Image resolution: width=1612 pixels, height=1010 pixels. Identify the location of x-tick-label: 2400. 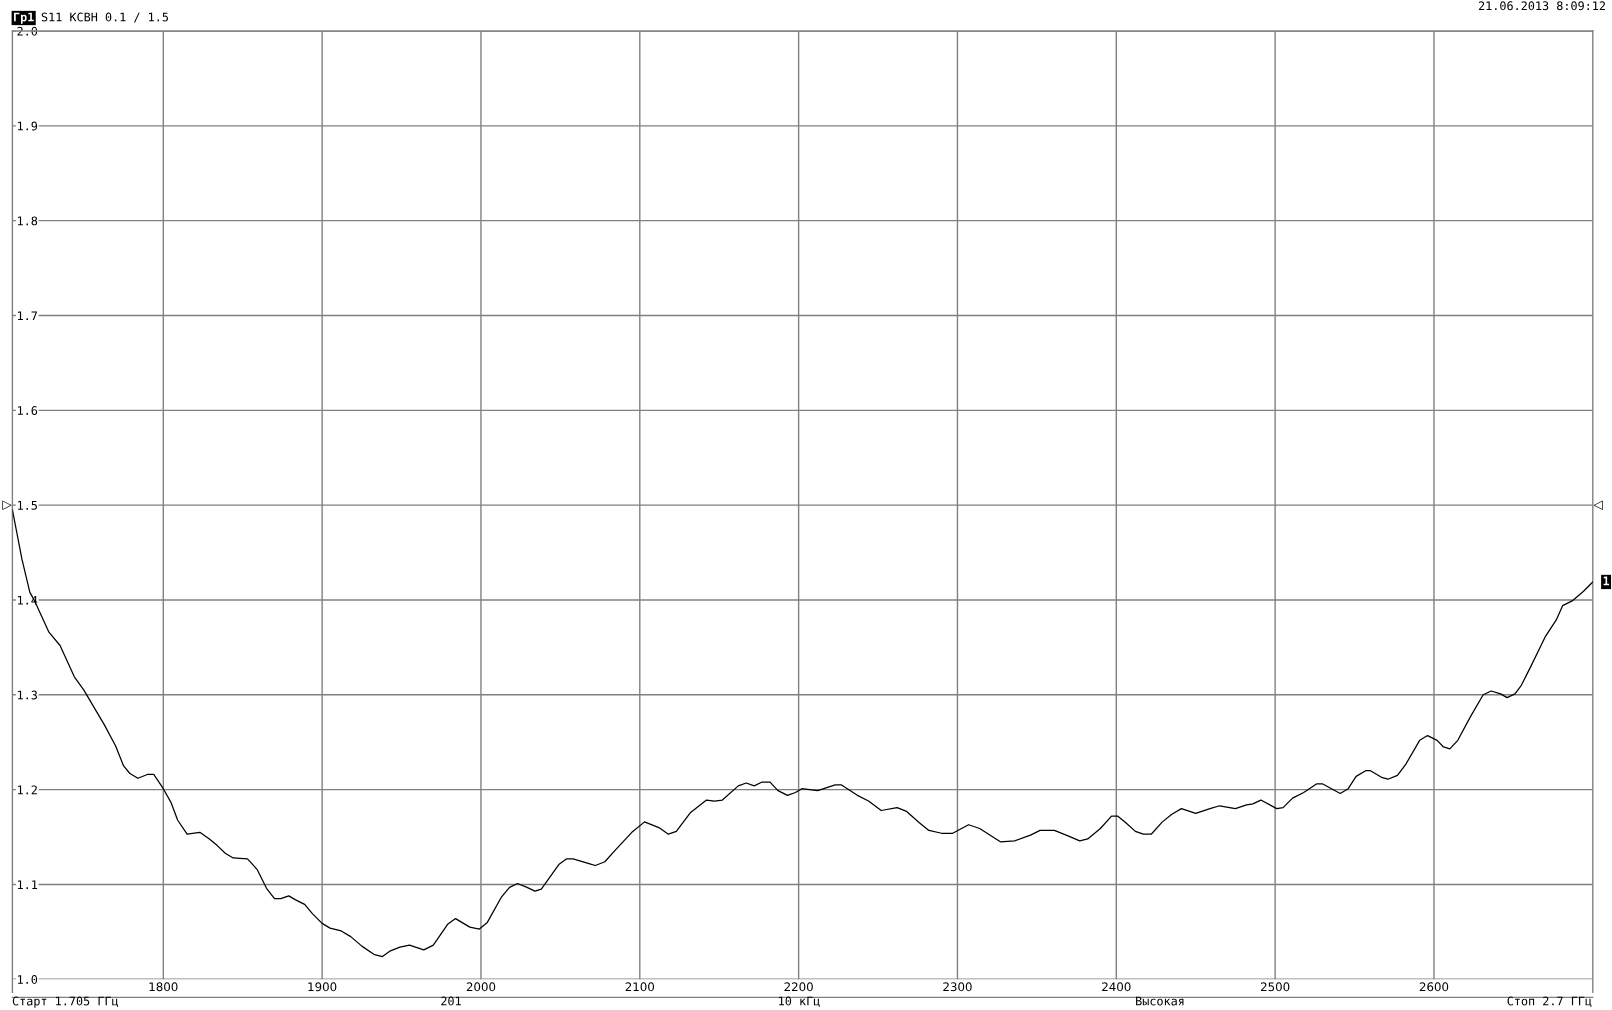
(1116, 987).